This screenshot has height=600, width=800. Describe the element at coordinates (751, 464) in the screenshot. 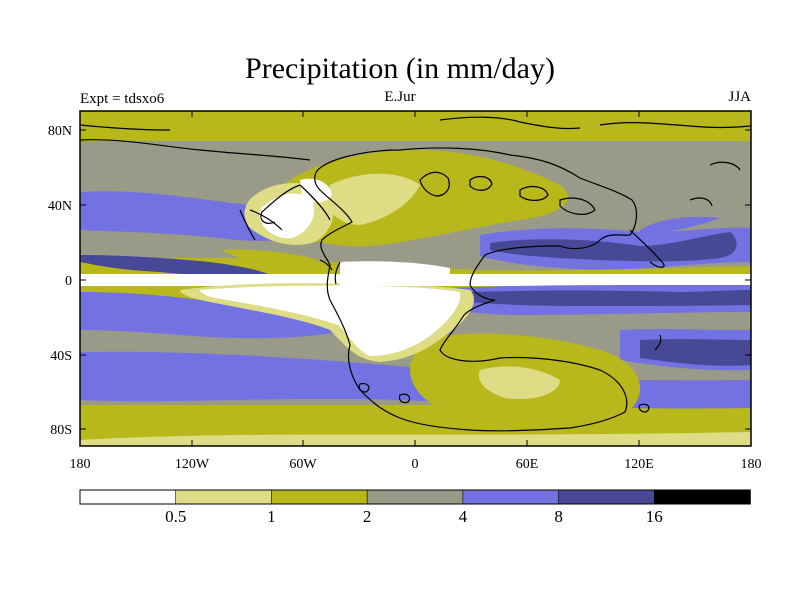

I see `lon-label-180e: 180` at that location.